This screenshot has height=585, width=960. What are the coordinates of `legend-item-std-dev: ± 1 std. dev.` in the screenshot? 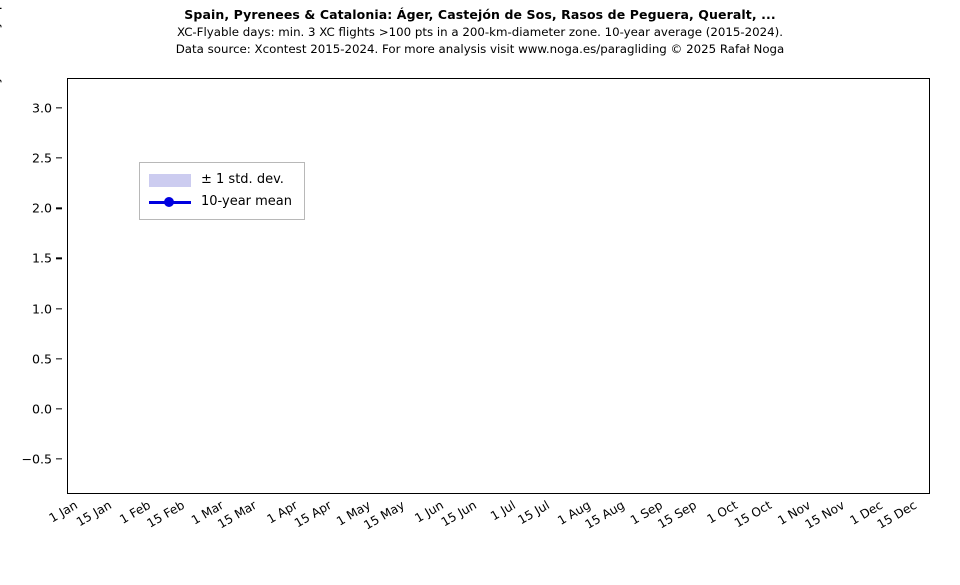 It's located at (220, 180).